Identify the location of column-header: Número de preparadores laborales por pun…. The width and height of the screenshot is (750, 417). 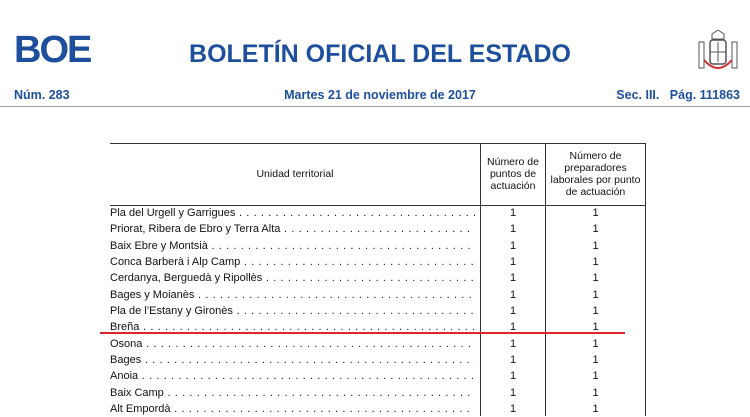
(595, 174).